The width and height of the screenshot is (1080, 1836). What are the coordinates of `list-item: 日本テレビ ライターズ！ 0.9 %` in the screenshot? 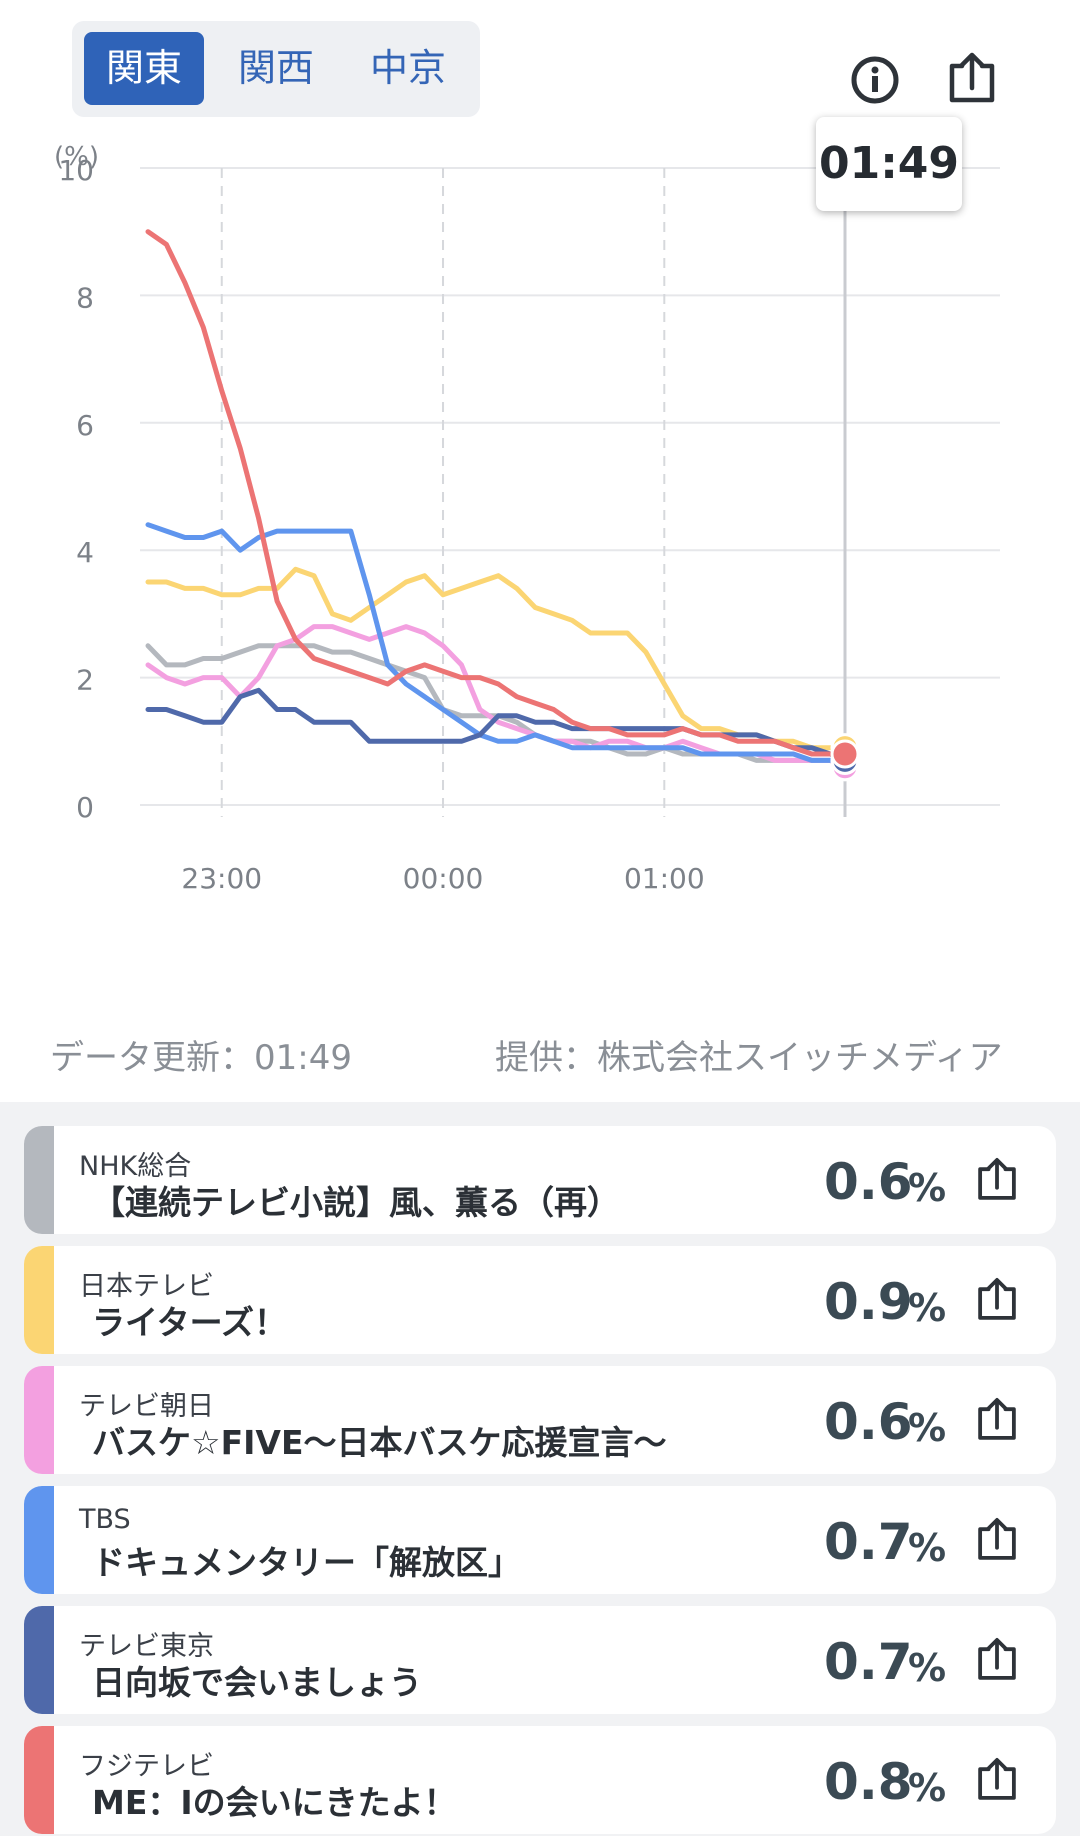 It's located at (540, 1300).